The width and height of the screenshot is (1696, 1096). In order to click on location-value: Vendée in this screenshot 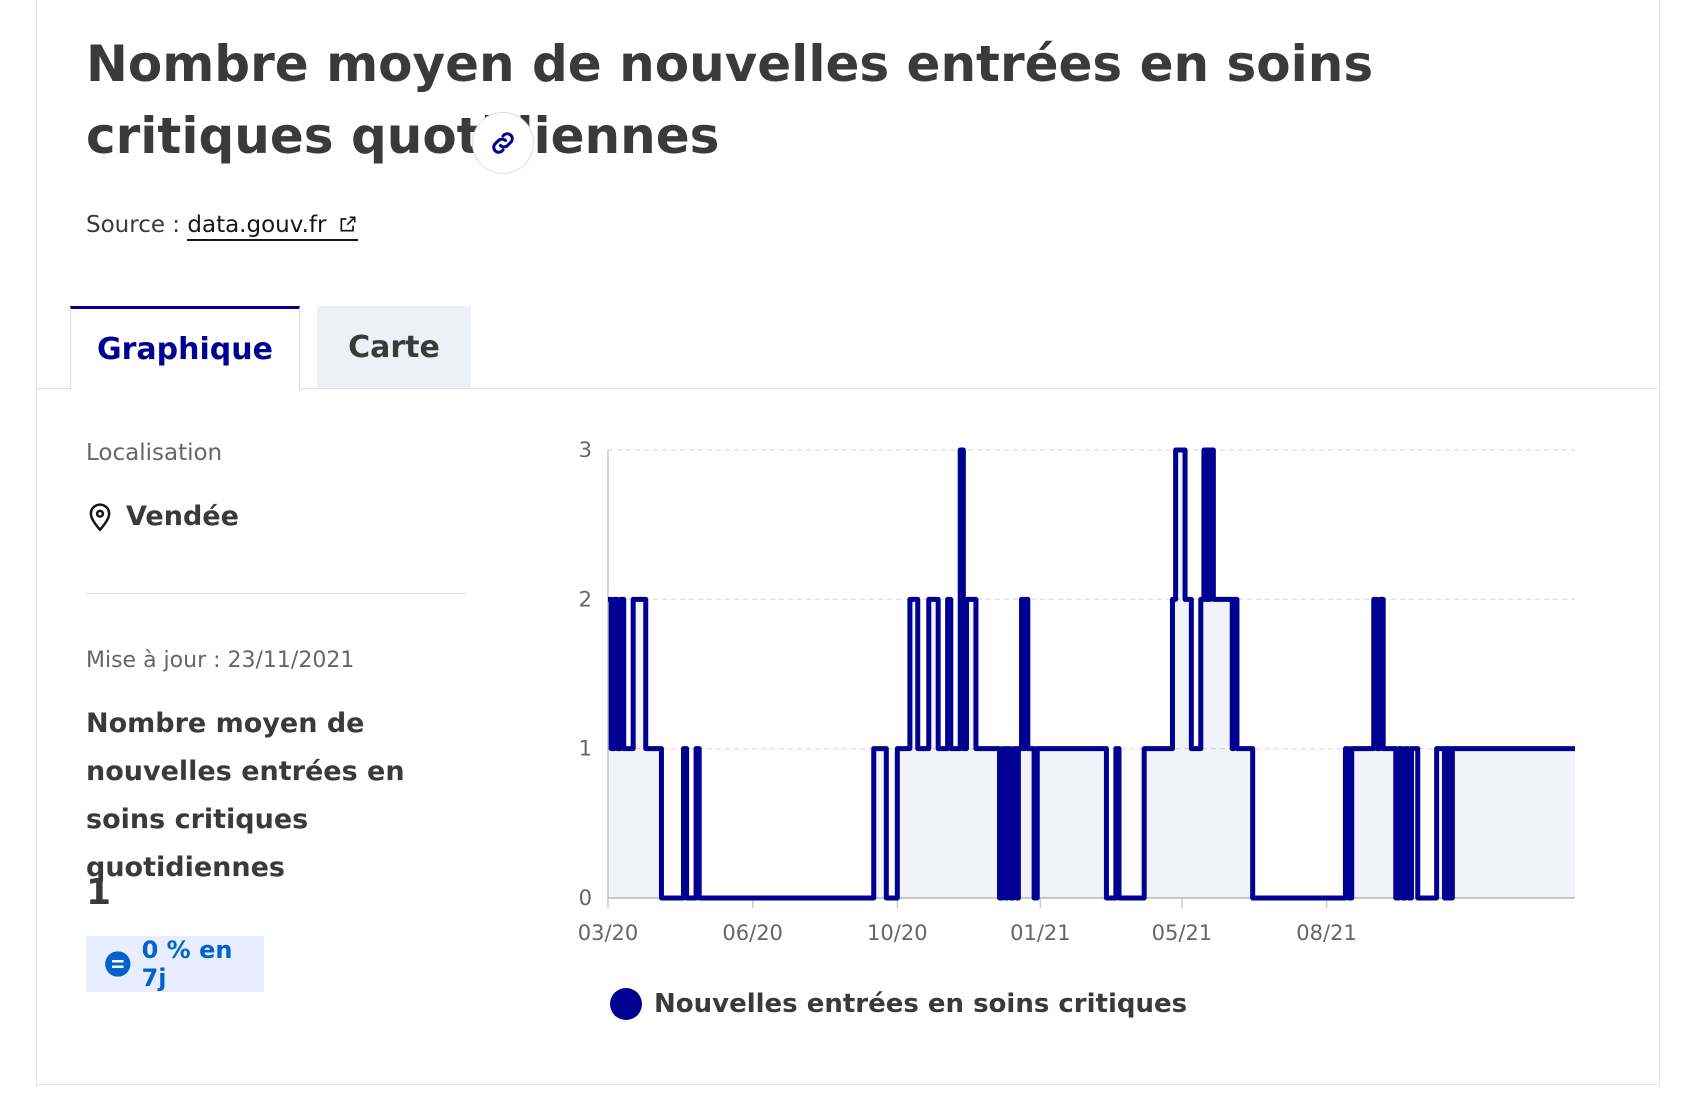, I will do `click(162, 516)`.